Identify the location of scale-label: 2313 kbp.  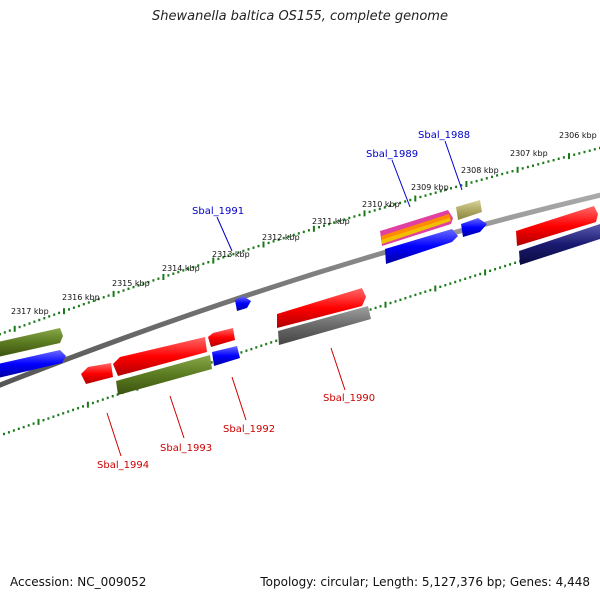
(231, 254).